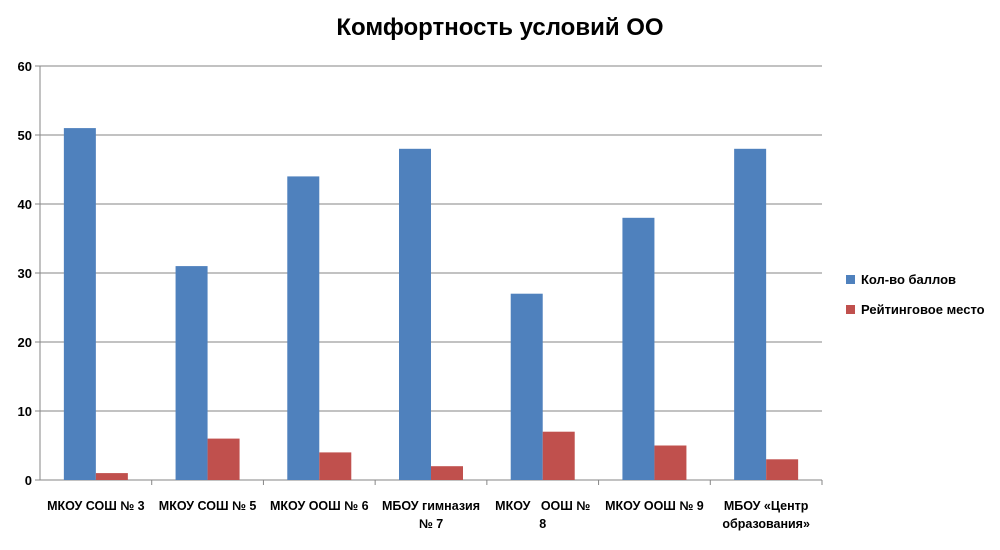 This screenshot has height=550, width=1000. I want to click on y-tick-label: 30, so click(25, 273).